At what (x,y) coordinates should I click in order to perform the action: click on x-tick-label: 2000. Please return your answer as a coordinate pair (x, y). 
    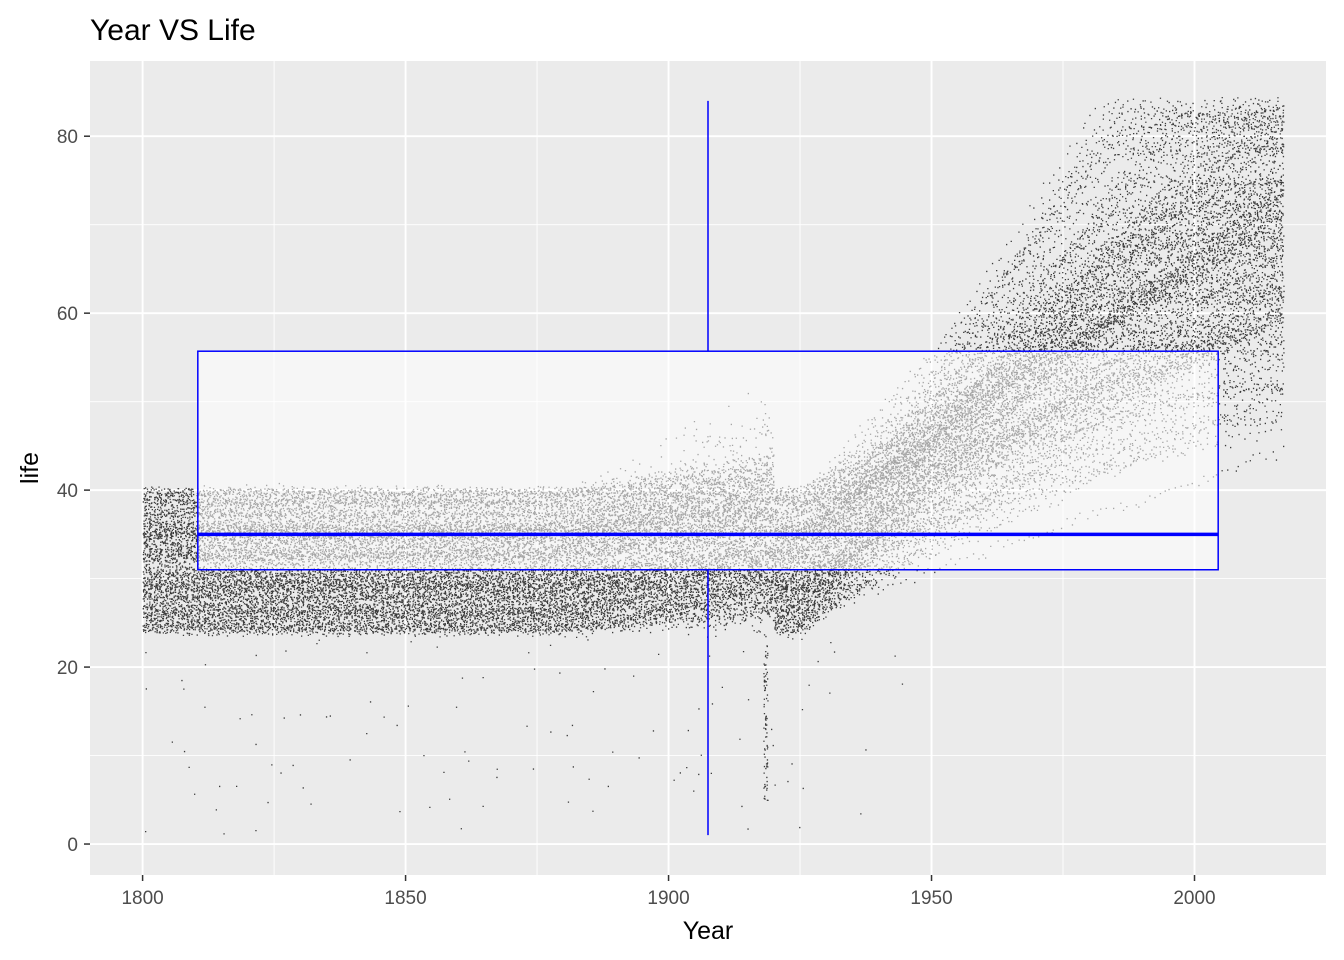
    Looking at the image, I should click on (1194, 898).